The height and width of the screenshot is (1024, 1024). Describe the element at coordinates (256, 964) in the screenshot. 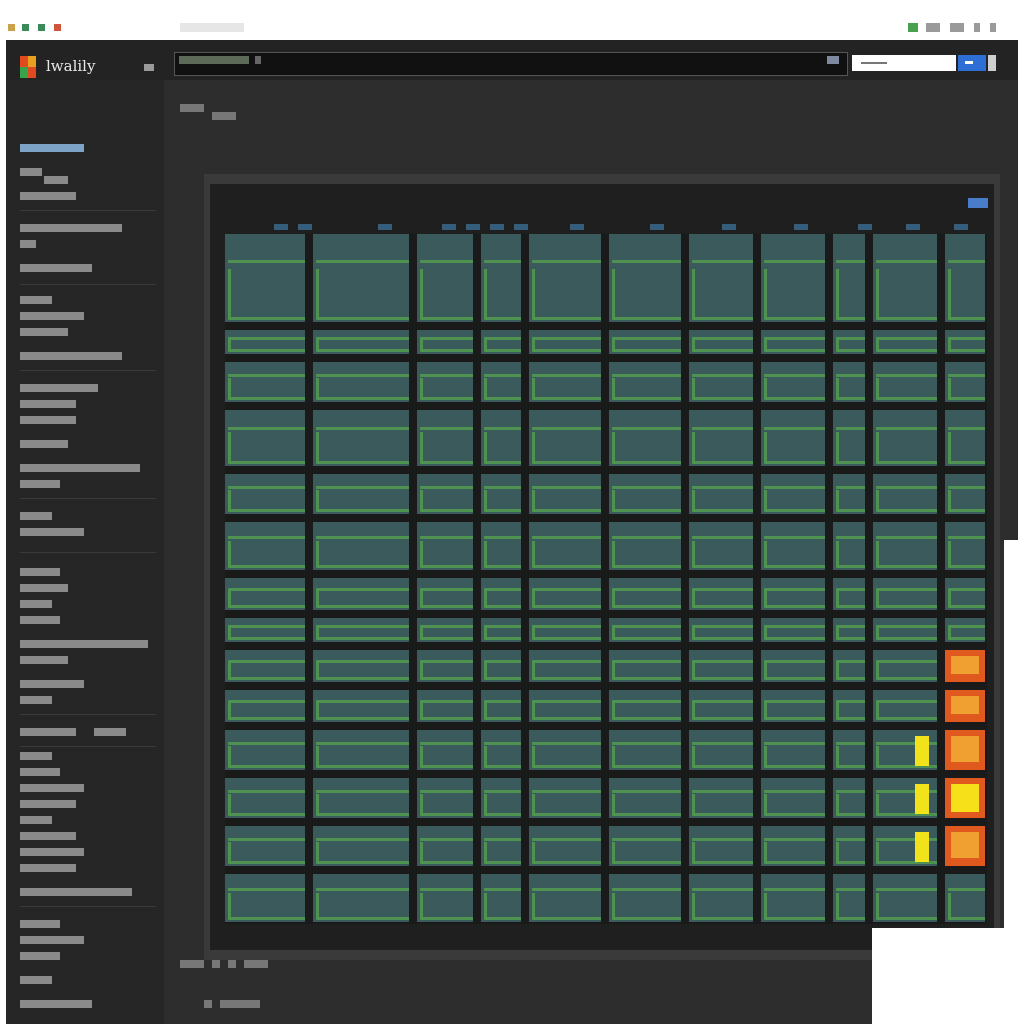

I see `footer-item` at that location.